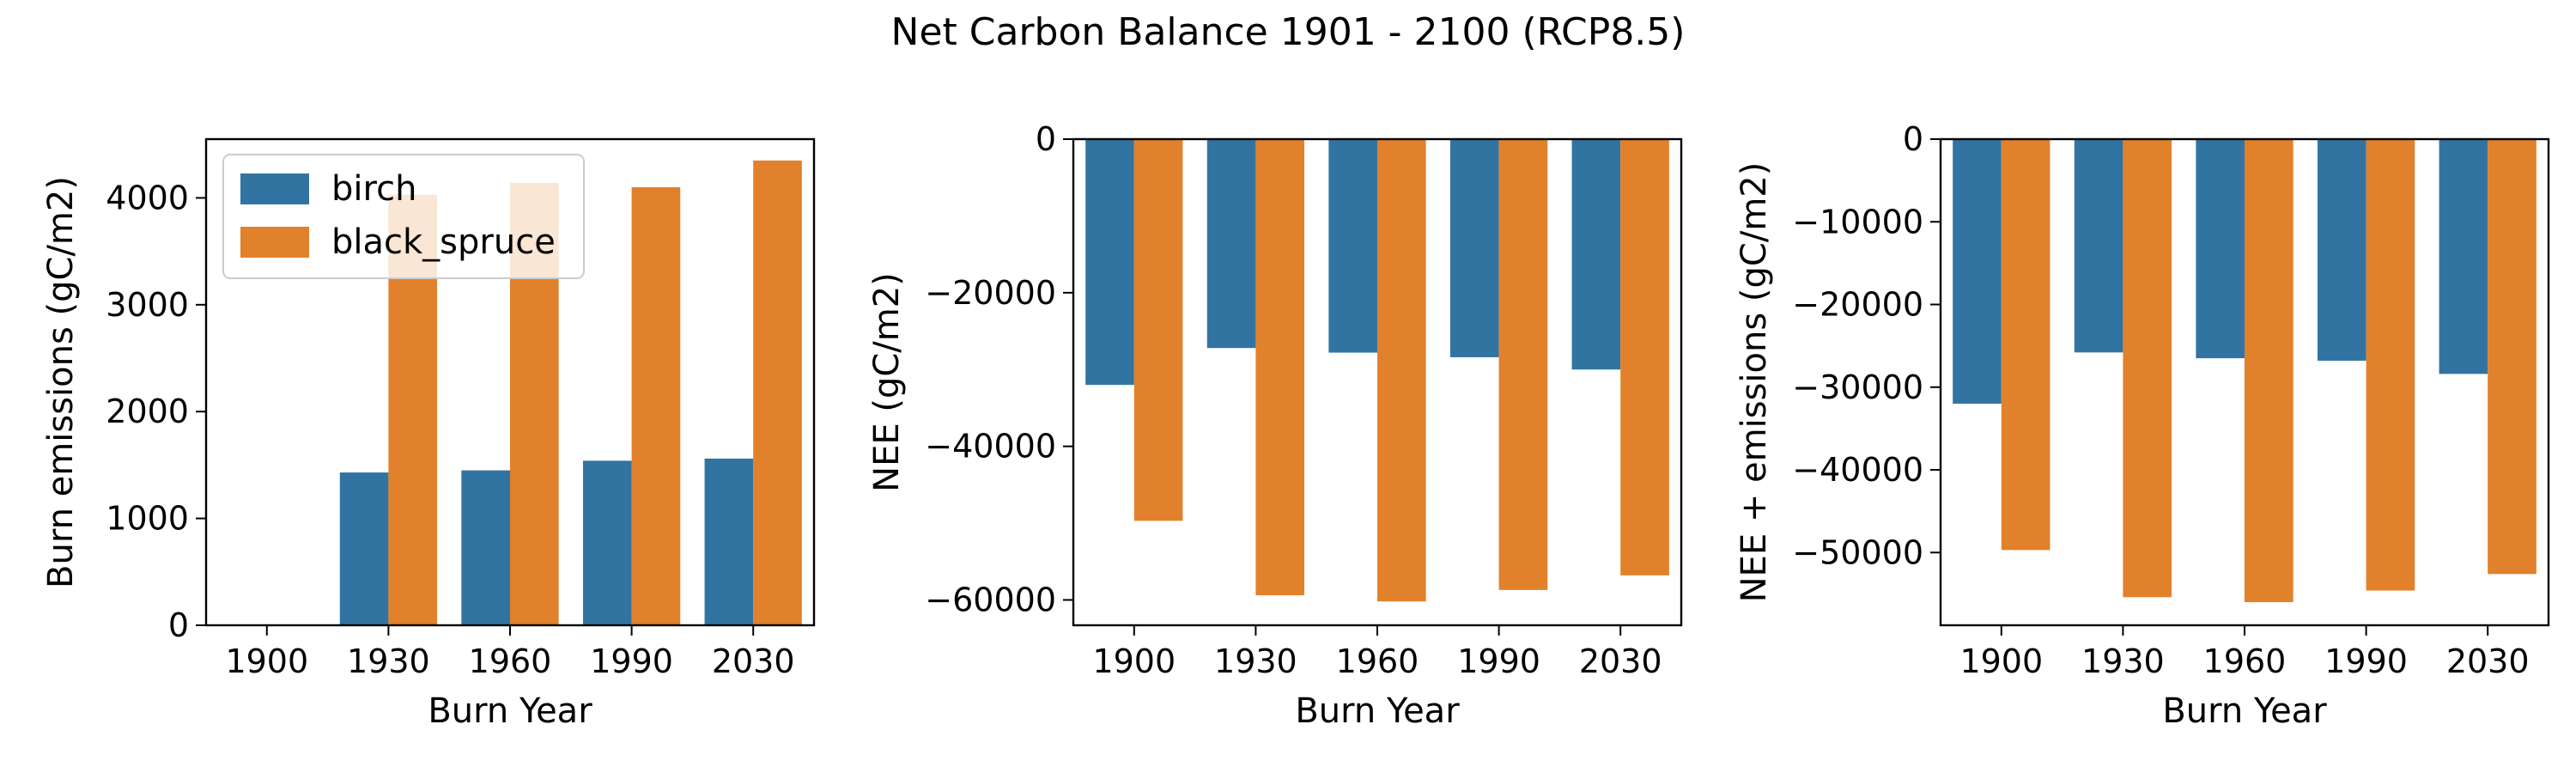 The image size is (2576, 773). Describe the element at coordinates (1288, 32) in the screenshot. I see `figure-title: Net Carbon Balance 1901 - 2100 (RCP8.5)` at that location.